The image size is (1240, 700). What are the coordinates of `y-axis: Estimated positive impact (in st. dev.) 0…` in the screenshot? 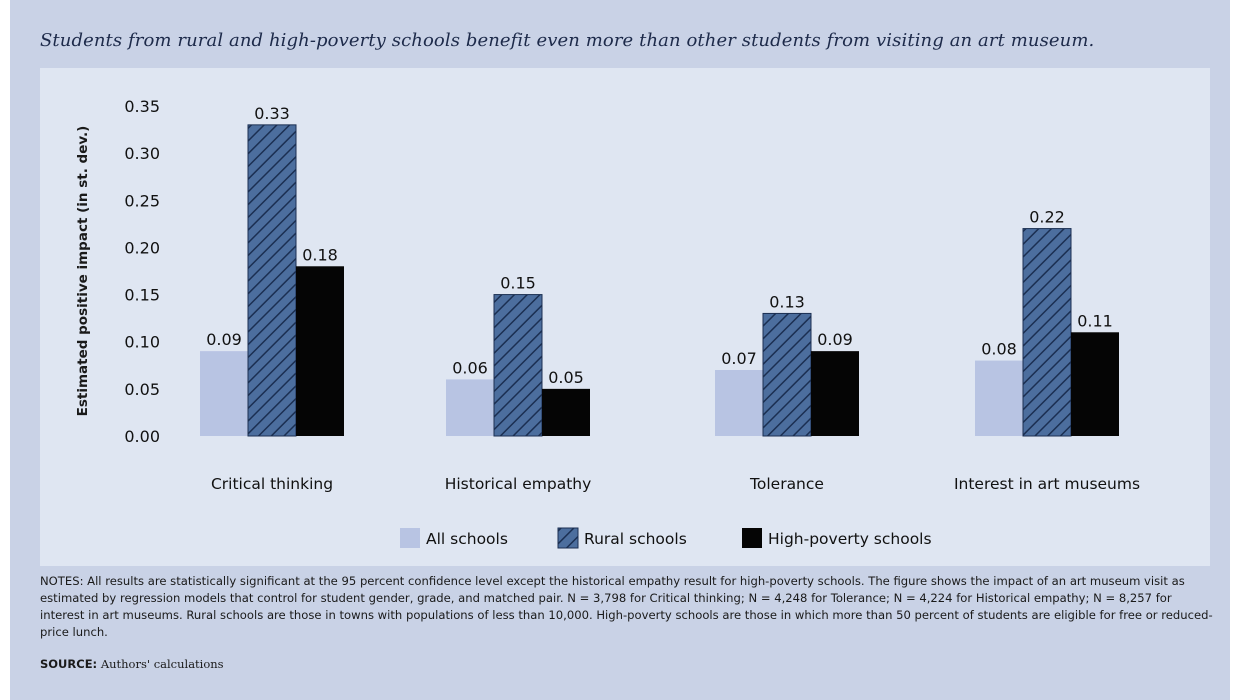 It's located at (117, 271).